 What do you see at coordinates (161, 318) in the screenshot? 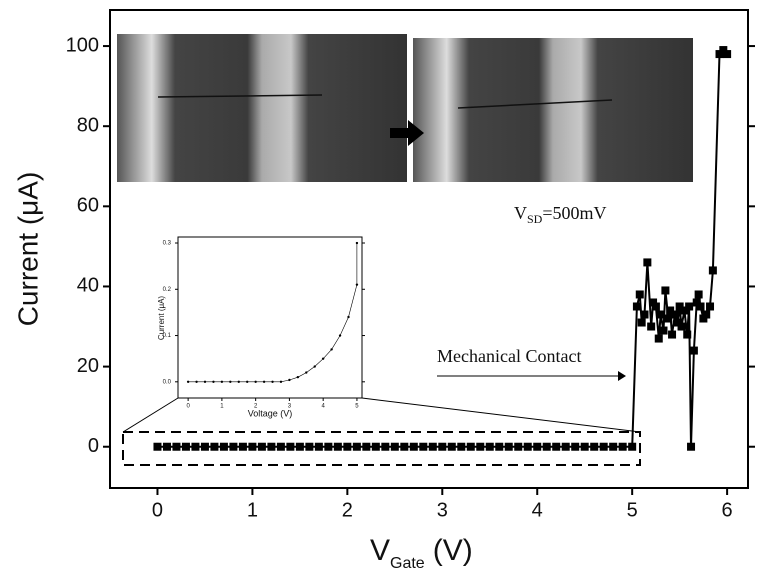
I see `inset-y-label: Current (μA)` at bounding box center [161, 318].